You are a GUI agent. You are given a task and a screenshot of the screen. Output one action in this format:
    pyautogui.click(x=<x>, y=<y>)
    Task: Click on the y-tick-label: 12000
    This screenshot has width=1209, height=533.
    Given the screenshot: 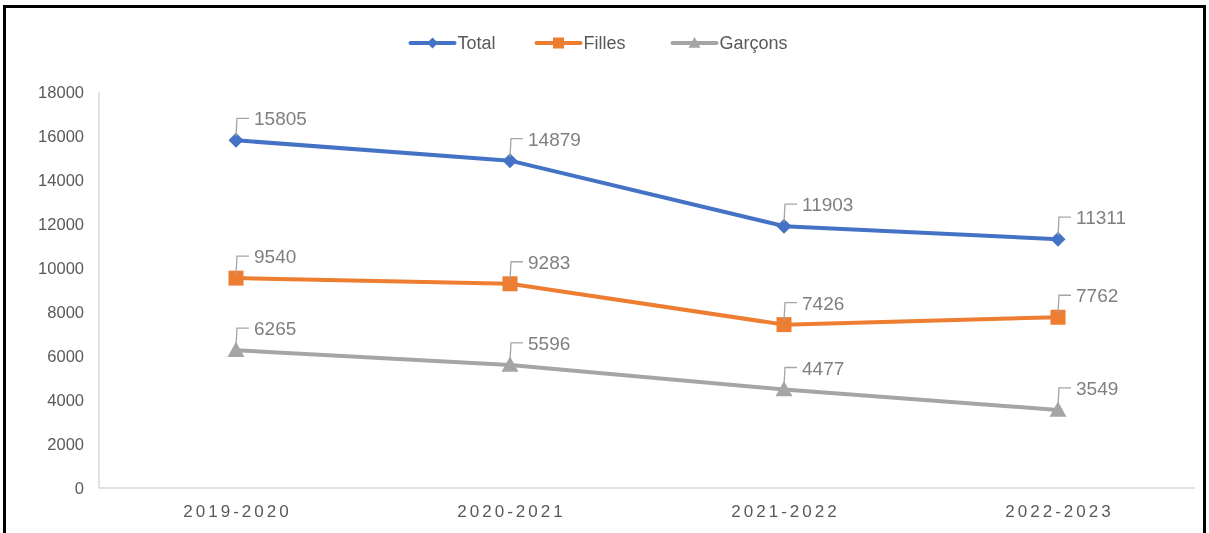 What is the action you would take?
    pyautogui.click(x=61, y=223)
    